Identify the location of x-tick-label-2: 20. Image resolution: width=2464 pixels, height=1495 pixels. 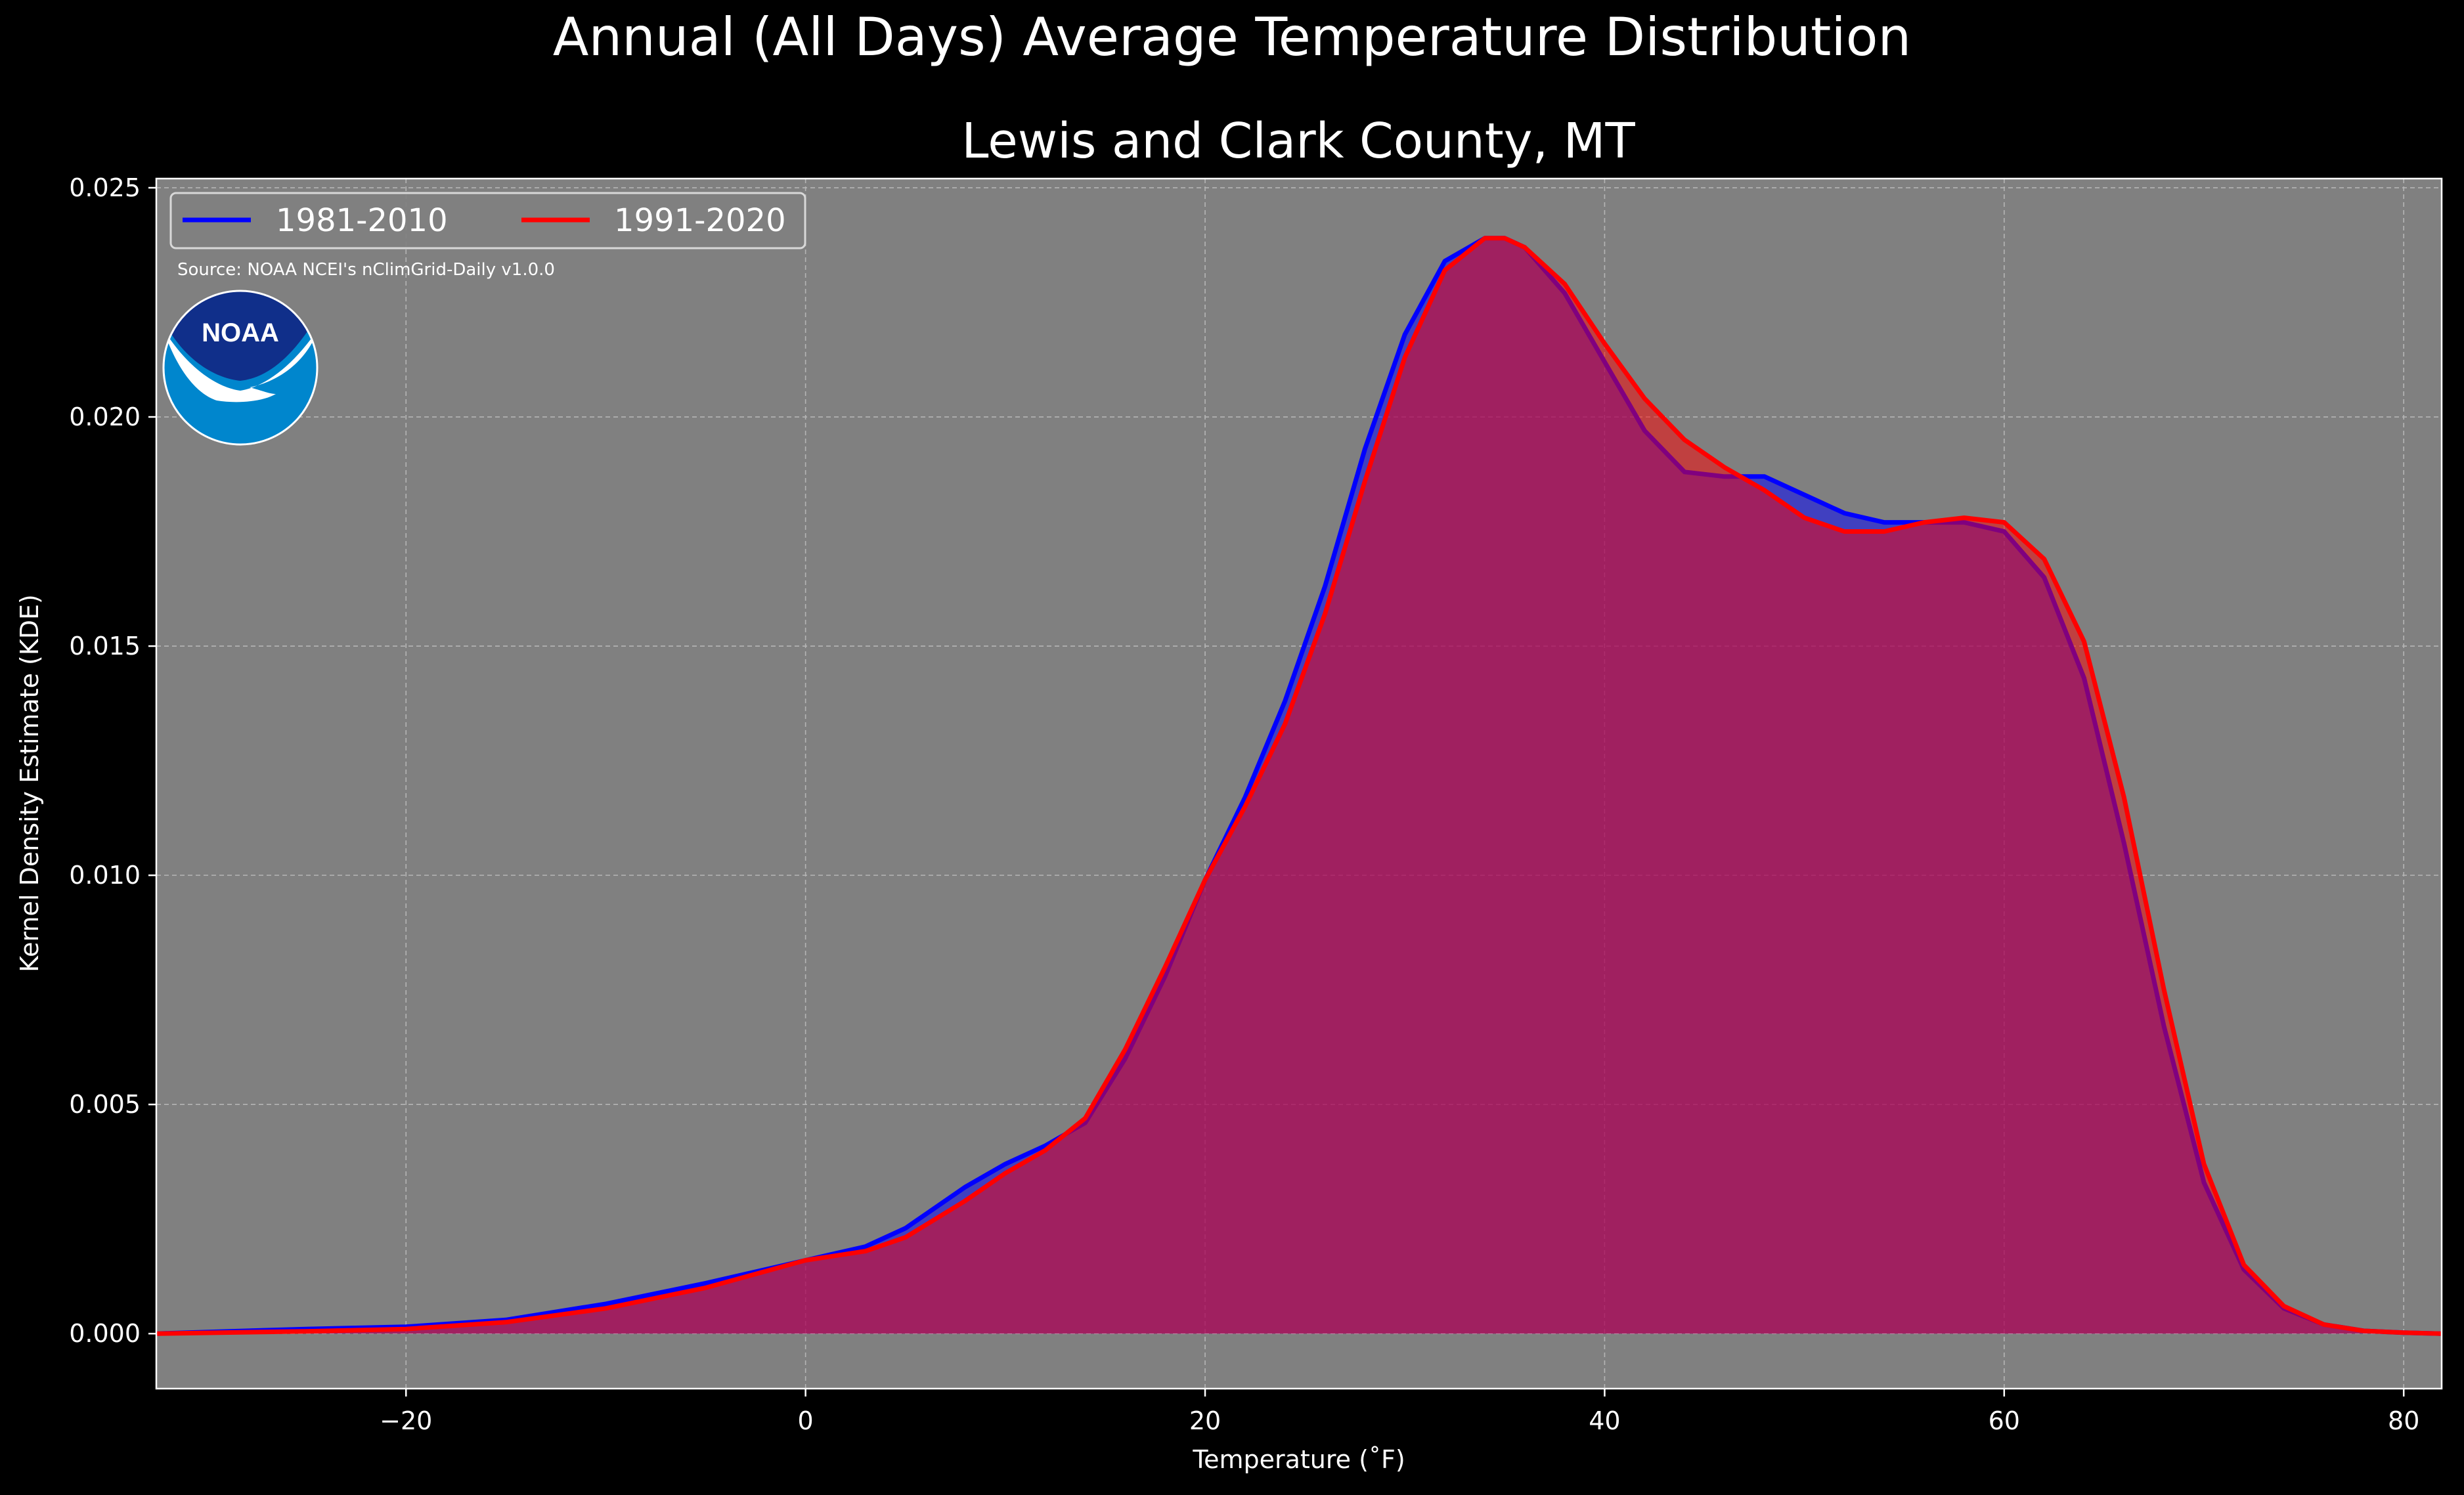
(1205, 1420).